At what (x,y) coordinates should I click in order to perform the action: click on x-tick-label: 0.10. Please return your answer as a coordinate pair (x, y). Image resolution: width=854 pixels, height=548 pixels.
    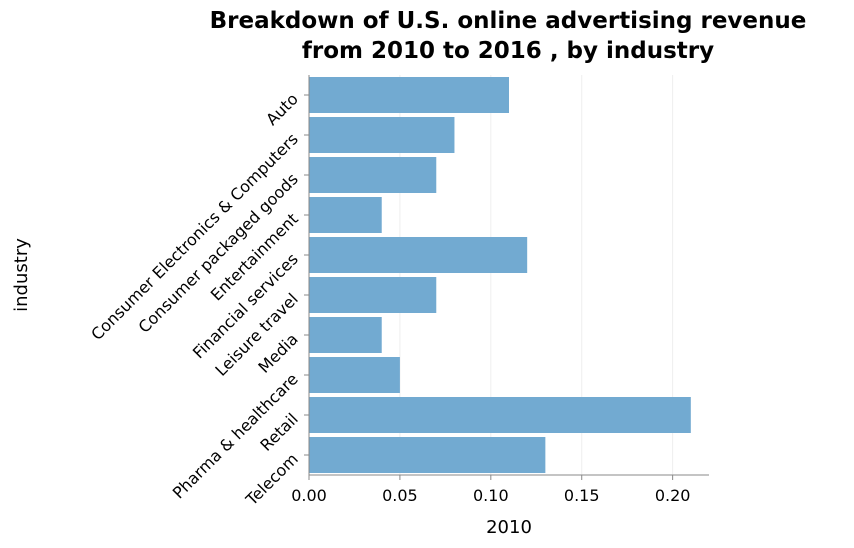
    Looking at the image, I should click on (491, 495).